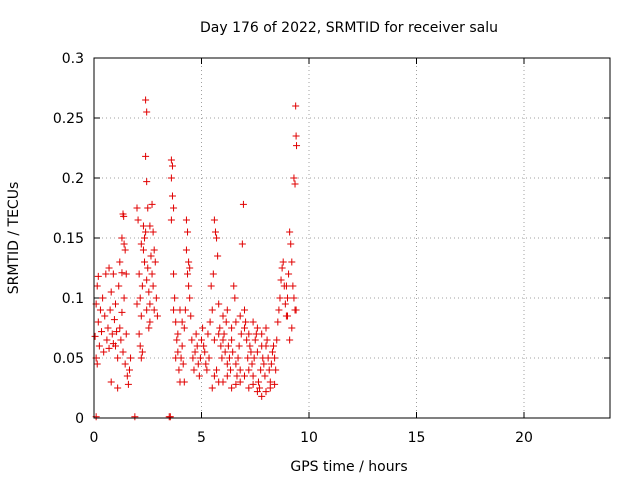  Describe the element at coordinates (201, 438) in the screenshot. I see `x-tick-label: 5` at that location.